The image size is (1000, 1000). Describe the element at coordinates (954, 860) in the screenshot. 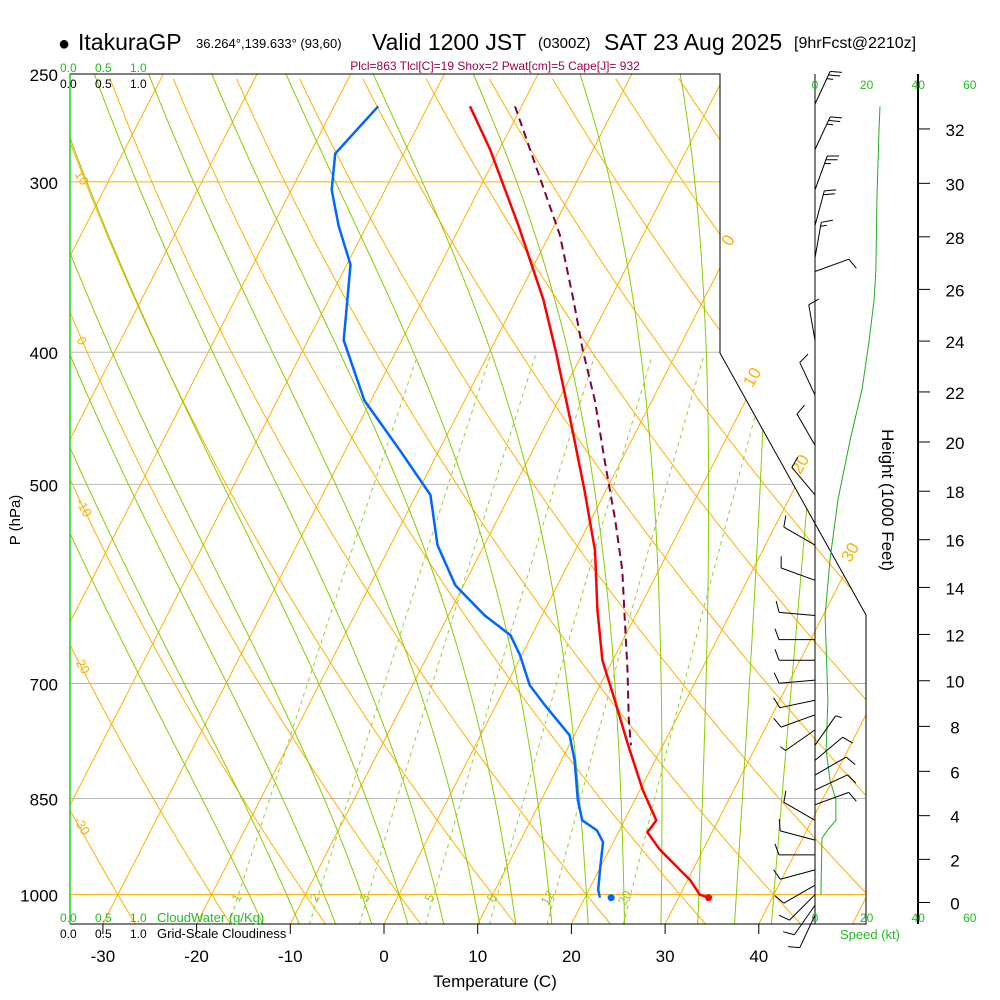

I see `height-tick-label: 2` at that location.